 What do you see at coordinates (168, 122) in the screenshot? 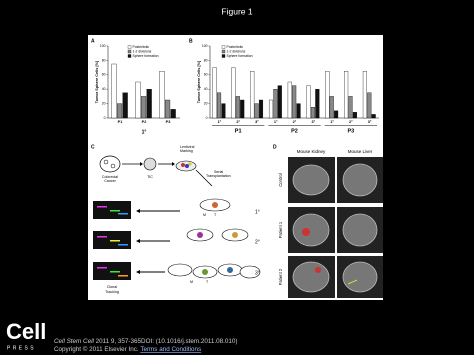
I see `x-tick-label: P3` at bounding box center [168, 122].